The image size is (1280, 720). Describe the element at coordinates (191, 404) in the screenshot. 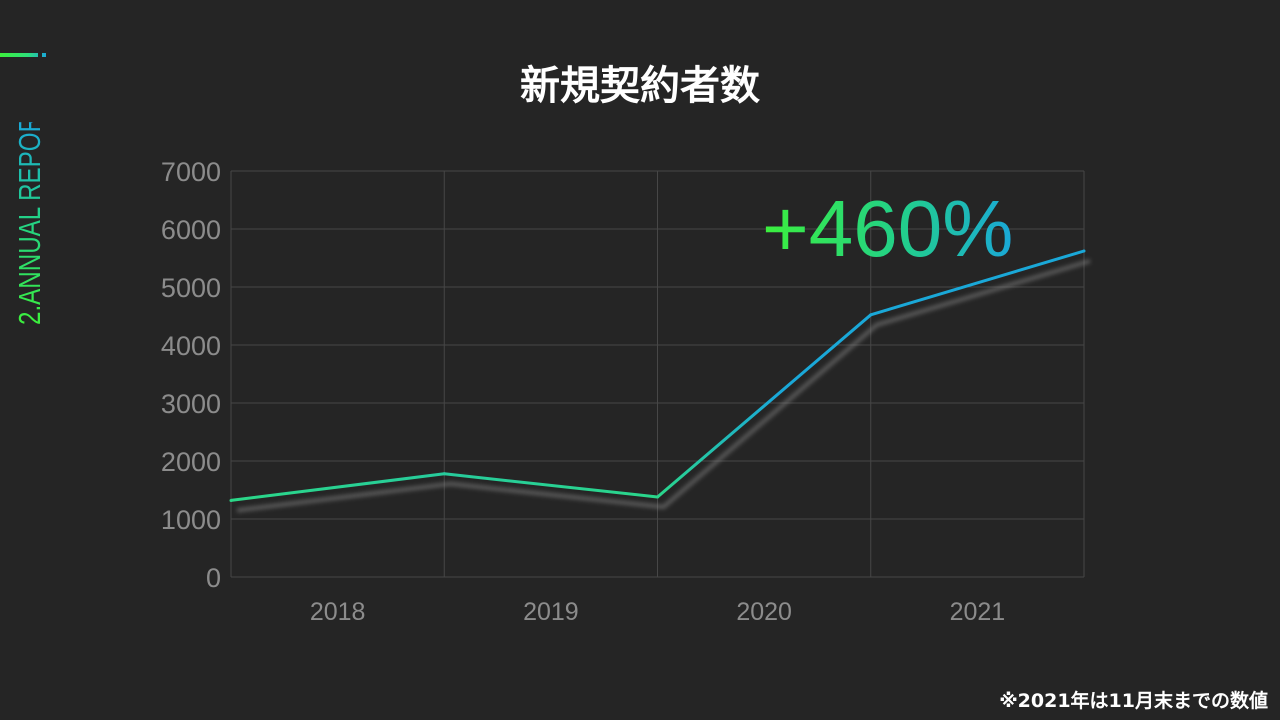

I see `y-tick-label: 3000` at that location.